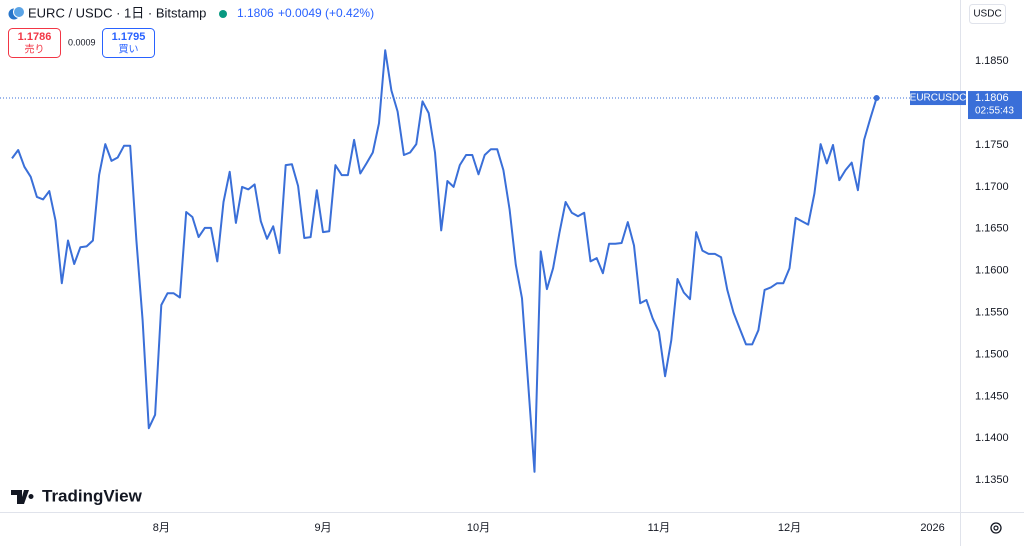 This screenshot has width=1024, height=546. What do you see at coordinates (996, 528) in the screenshot?
I see `settings-icon` at bounding box center [996, 528].